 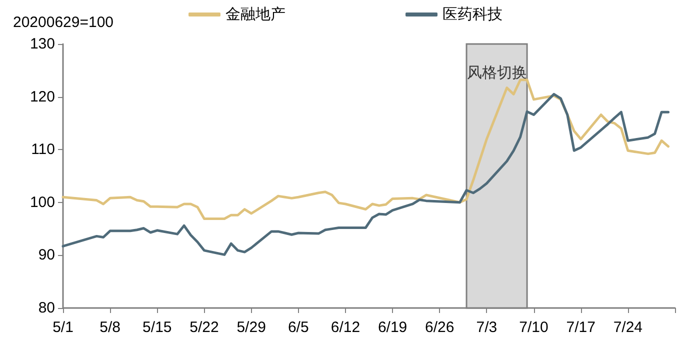 What do you see at coordinates (628, 327) in the screenshot?
I see `x-tick-label: 7/24` at bounding box center [628, 327].